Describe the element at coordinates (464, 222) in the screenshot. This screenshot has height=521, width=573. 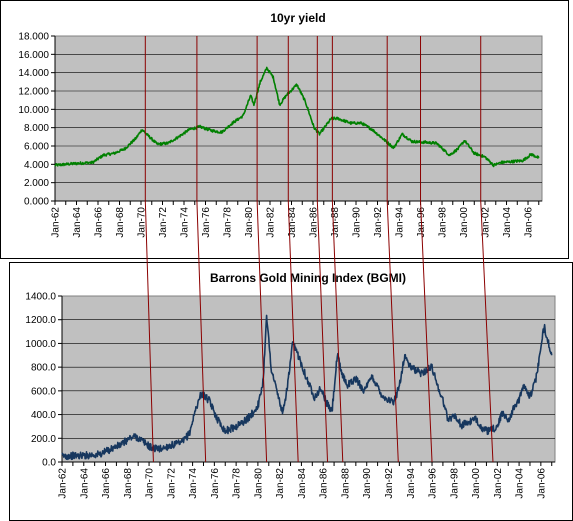
I see `yield-x-tick-label: Jan-00` at that location.